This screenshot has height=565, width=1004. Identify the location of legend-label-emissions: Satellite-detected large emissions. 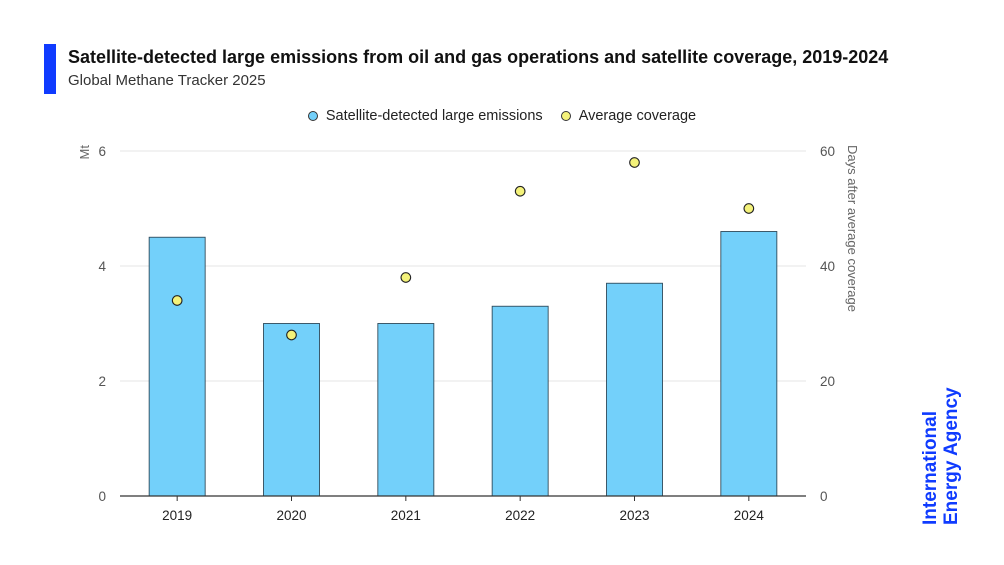
(434, 116).